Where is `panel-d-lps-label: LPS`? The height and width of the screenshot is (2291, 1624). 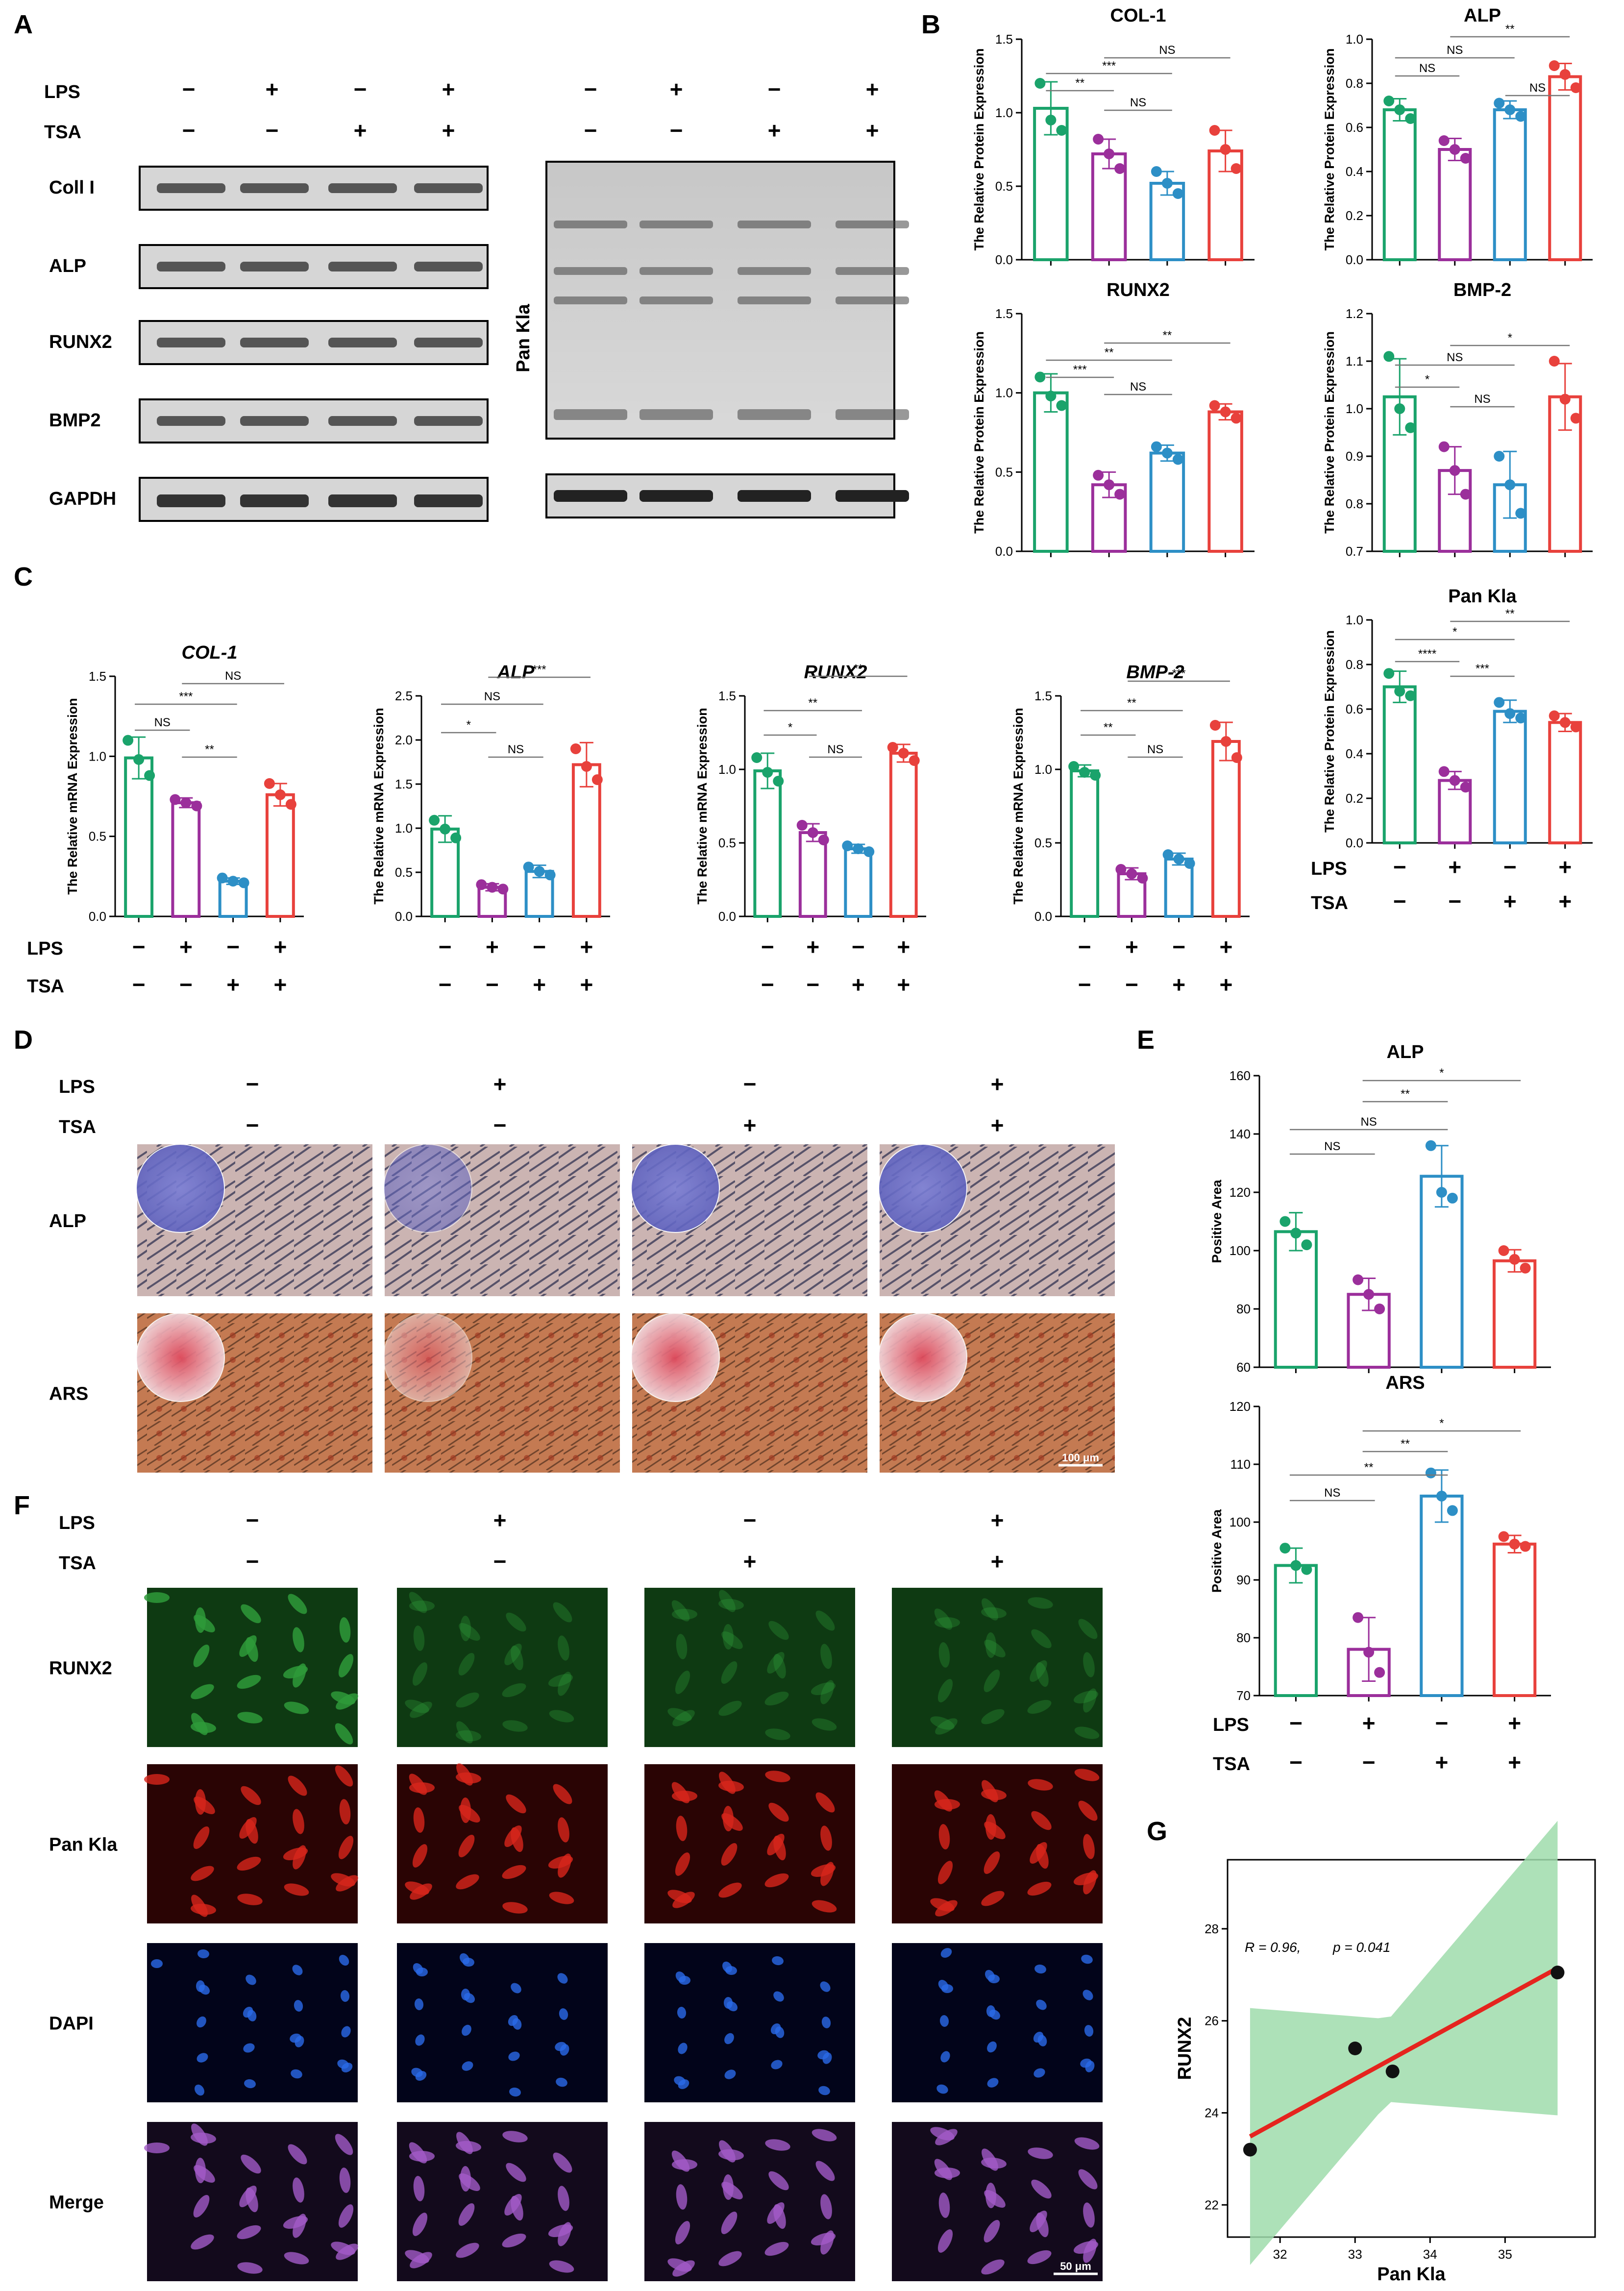
panel-d-lps-label: LPS is located at coordinates (77, 1087).